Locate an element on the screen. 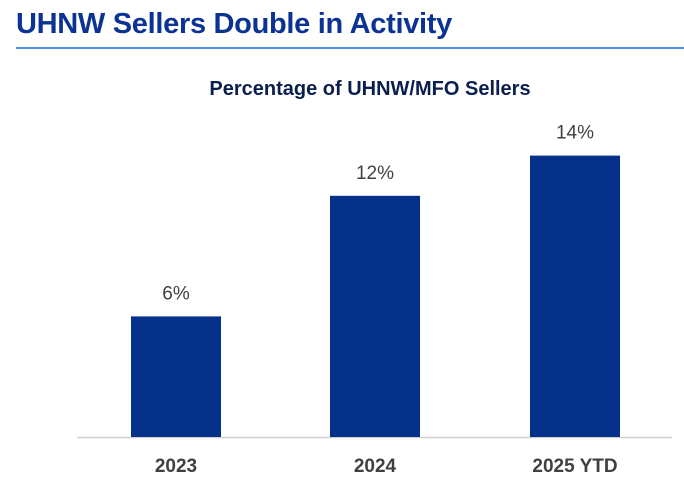  x-tick-label: 2024 is located at coordinates (375, 466).